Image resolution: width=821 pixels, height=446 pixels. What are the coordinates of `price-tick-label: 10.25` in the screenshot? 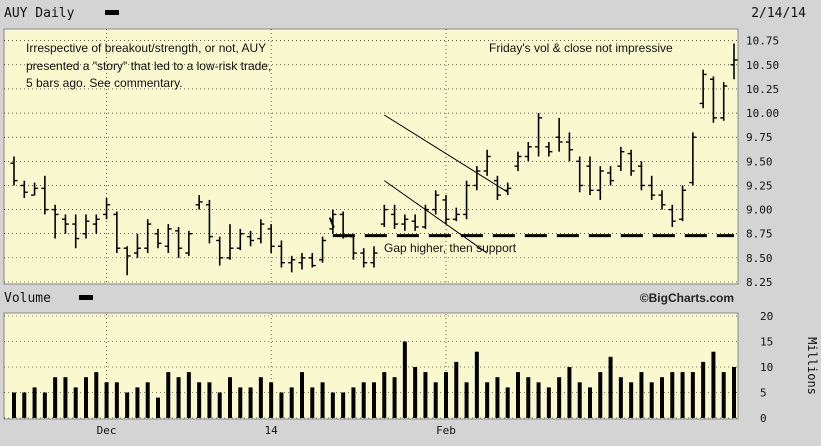 It's located at (762, 89).